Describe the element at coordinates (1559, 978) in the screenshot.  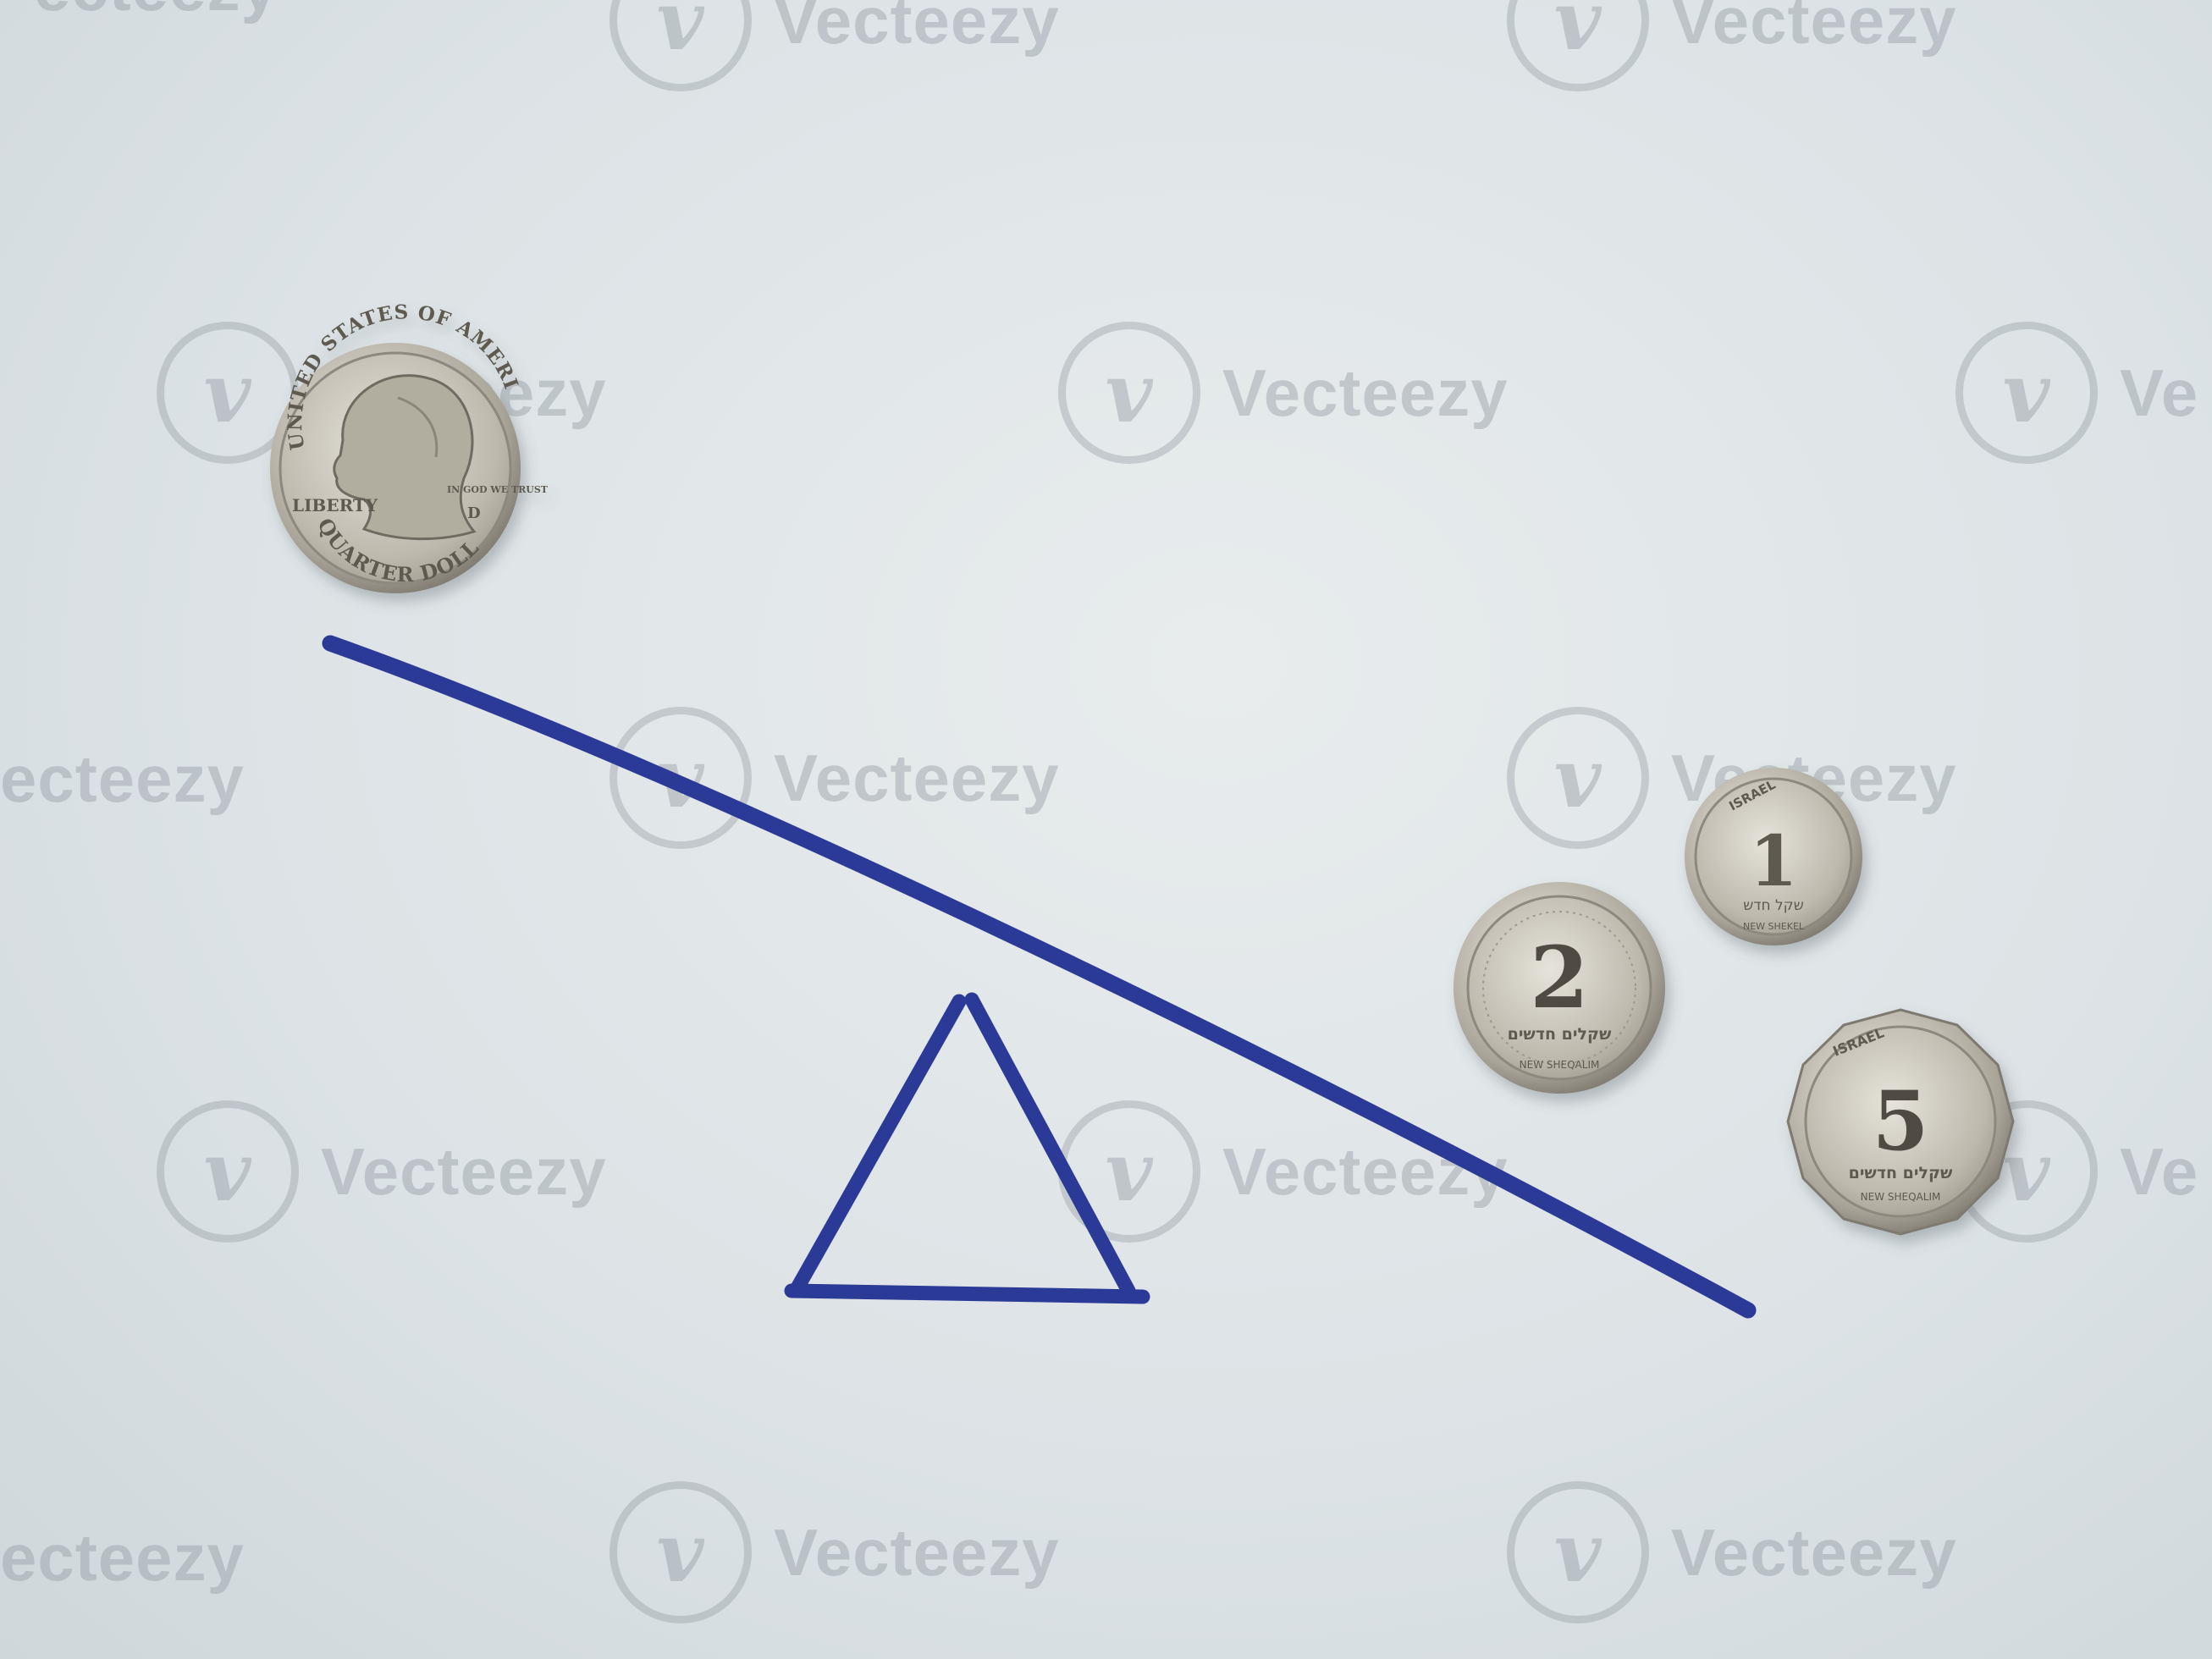
I see `two-shekel-value: 2` at that location.